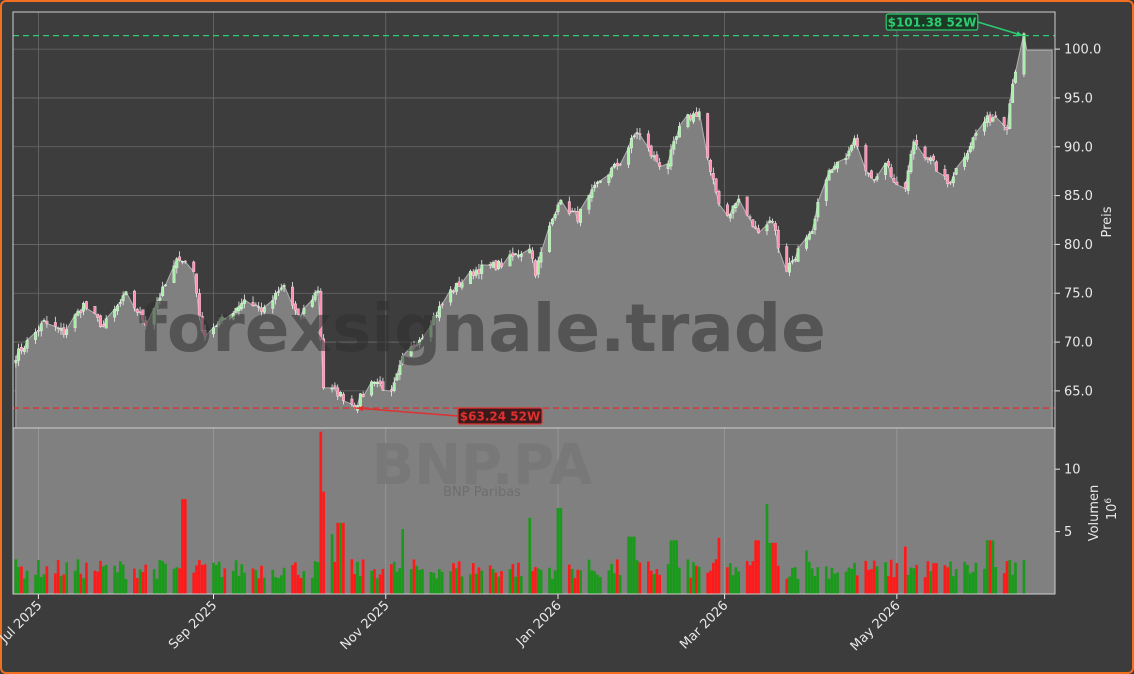 Image resolution: width=1134 pixels, height=674 pixels. I want to click on price-tick-label: 90.0, so click(1078, 147).